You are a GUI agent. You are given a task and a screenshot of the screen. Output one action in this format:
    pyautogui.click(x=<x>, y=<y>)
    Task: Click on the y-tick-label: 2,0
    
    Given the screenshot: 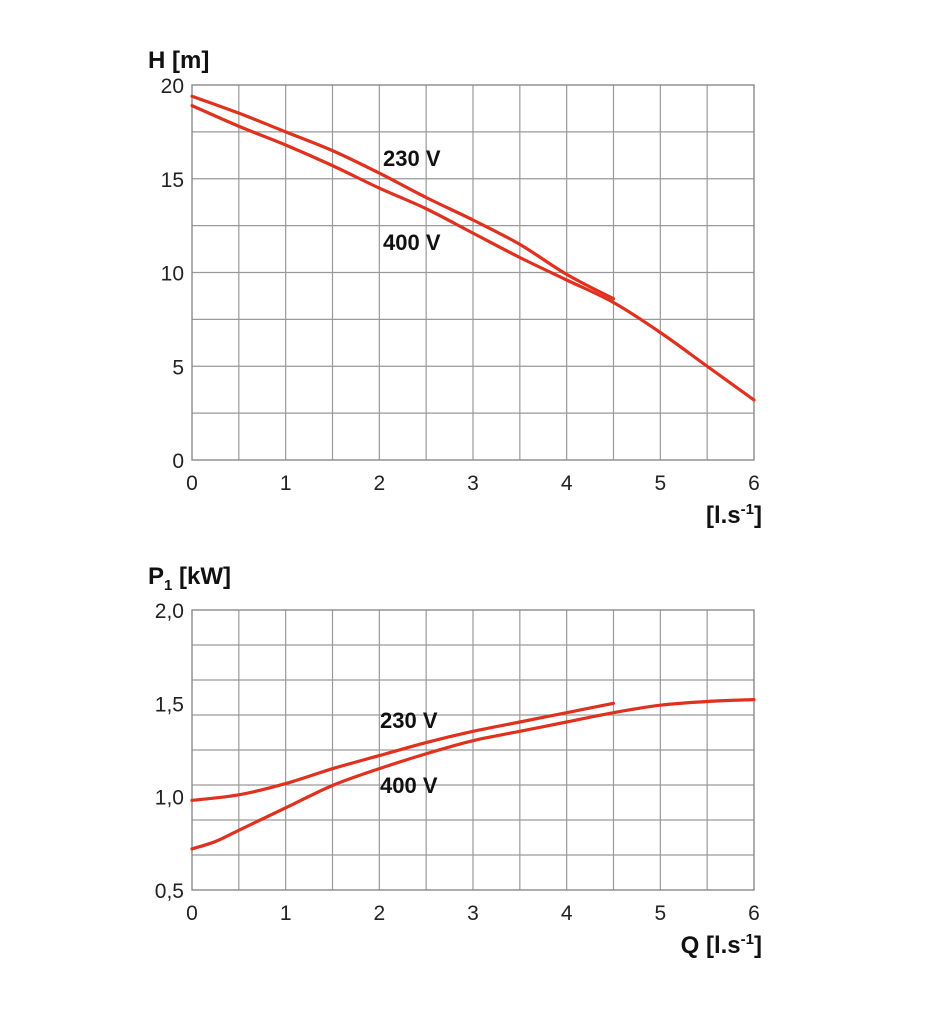 What is the action you would take?
    pyautogui.click(x=169, y=611)
    